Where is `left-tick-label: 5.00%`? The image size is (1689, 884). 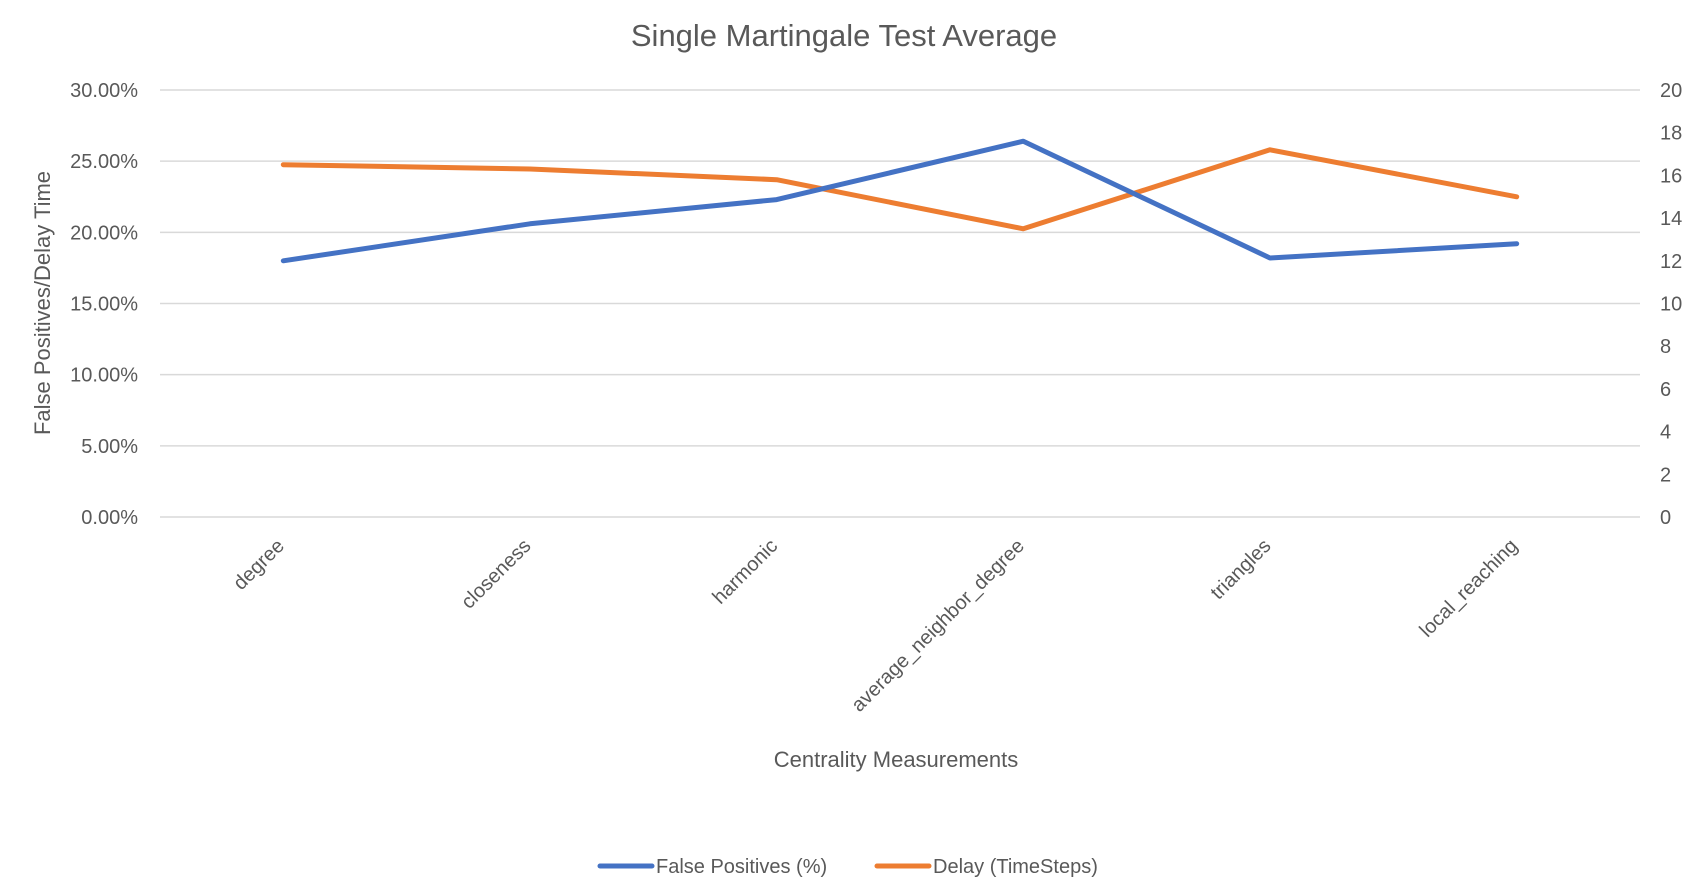 left-tick-label: 5.00% is located at coordinates (109, 447).